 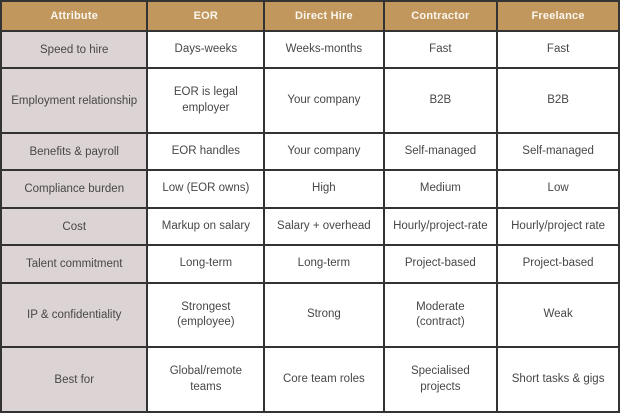 What do you see at coordinates (558, 315) in the screenshot?
I see `value-cell: Weak` at bounding box center [558, 315].